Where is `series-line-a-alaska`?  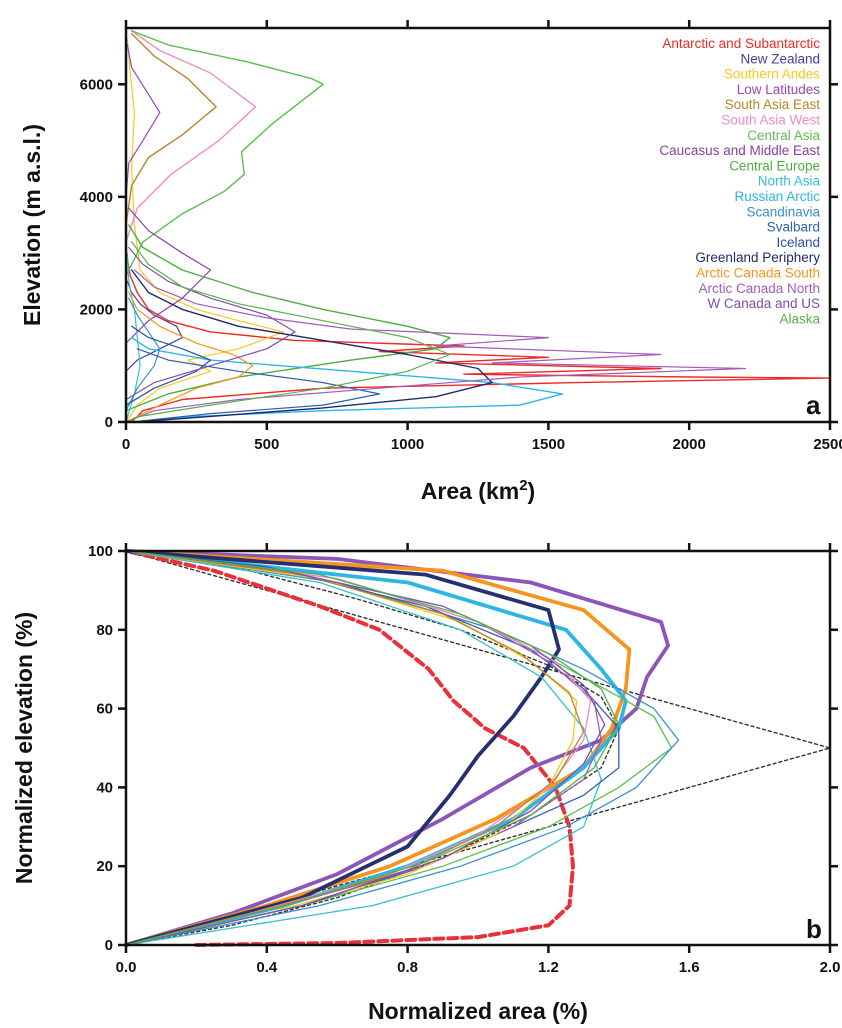 series-line-a-alaska is located at coordinates (288, 332).